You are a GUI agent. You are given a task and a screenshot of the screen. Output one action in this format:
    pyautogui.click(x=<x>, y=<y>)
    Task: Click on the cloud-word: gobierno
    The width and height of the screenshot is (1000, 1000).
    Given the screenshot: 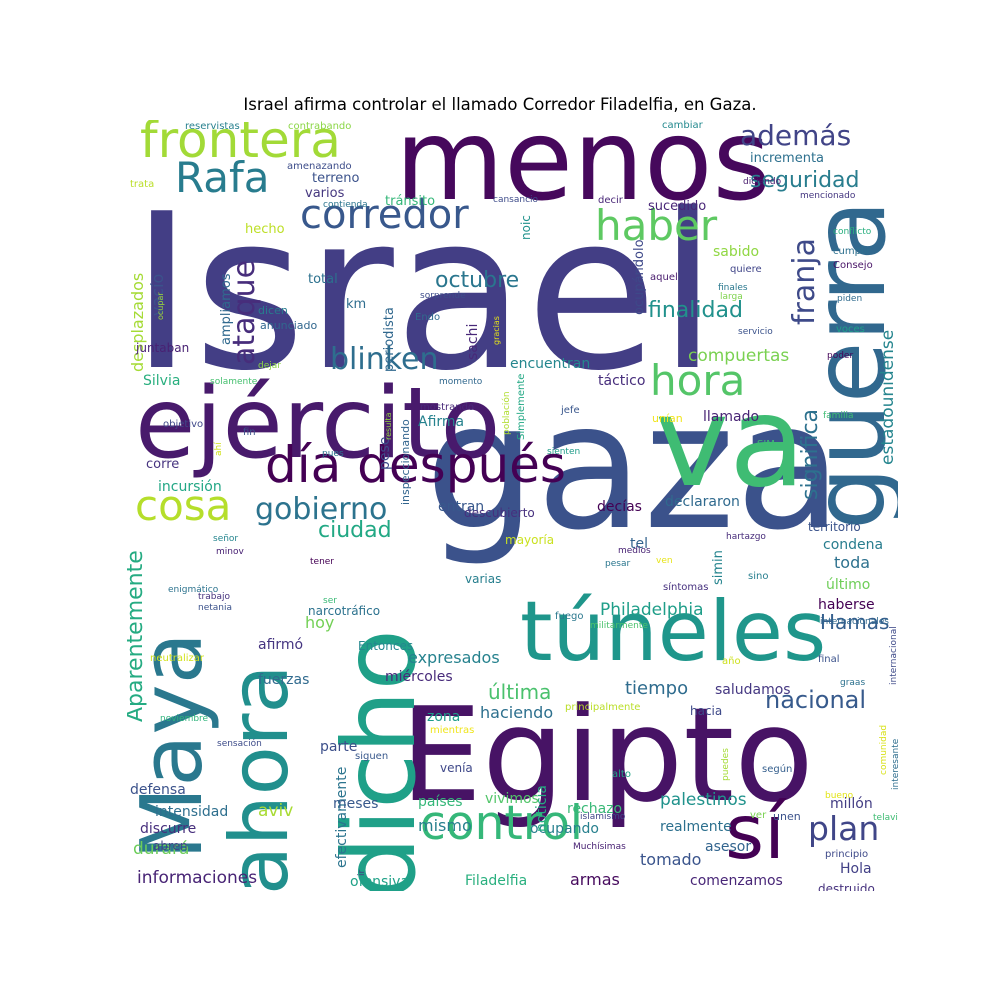 What is the action you would take?
    pyautogui.click(x=321, y=509)
    